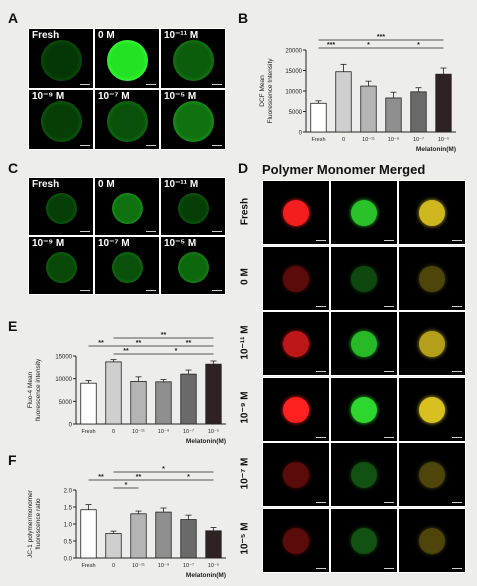  I want to click on panel-d-row-label: 10⁻⁹ M, so click(245, 407).